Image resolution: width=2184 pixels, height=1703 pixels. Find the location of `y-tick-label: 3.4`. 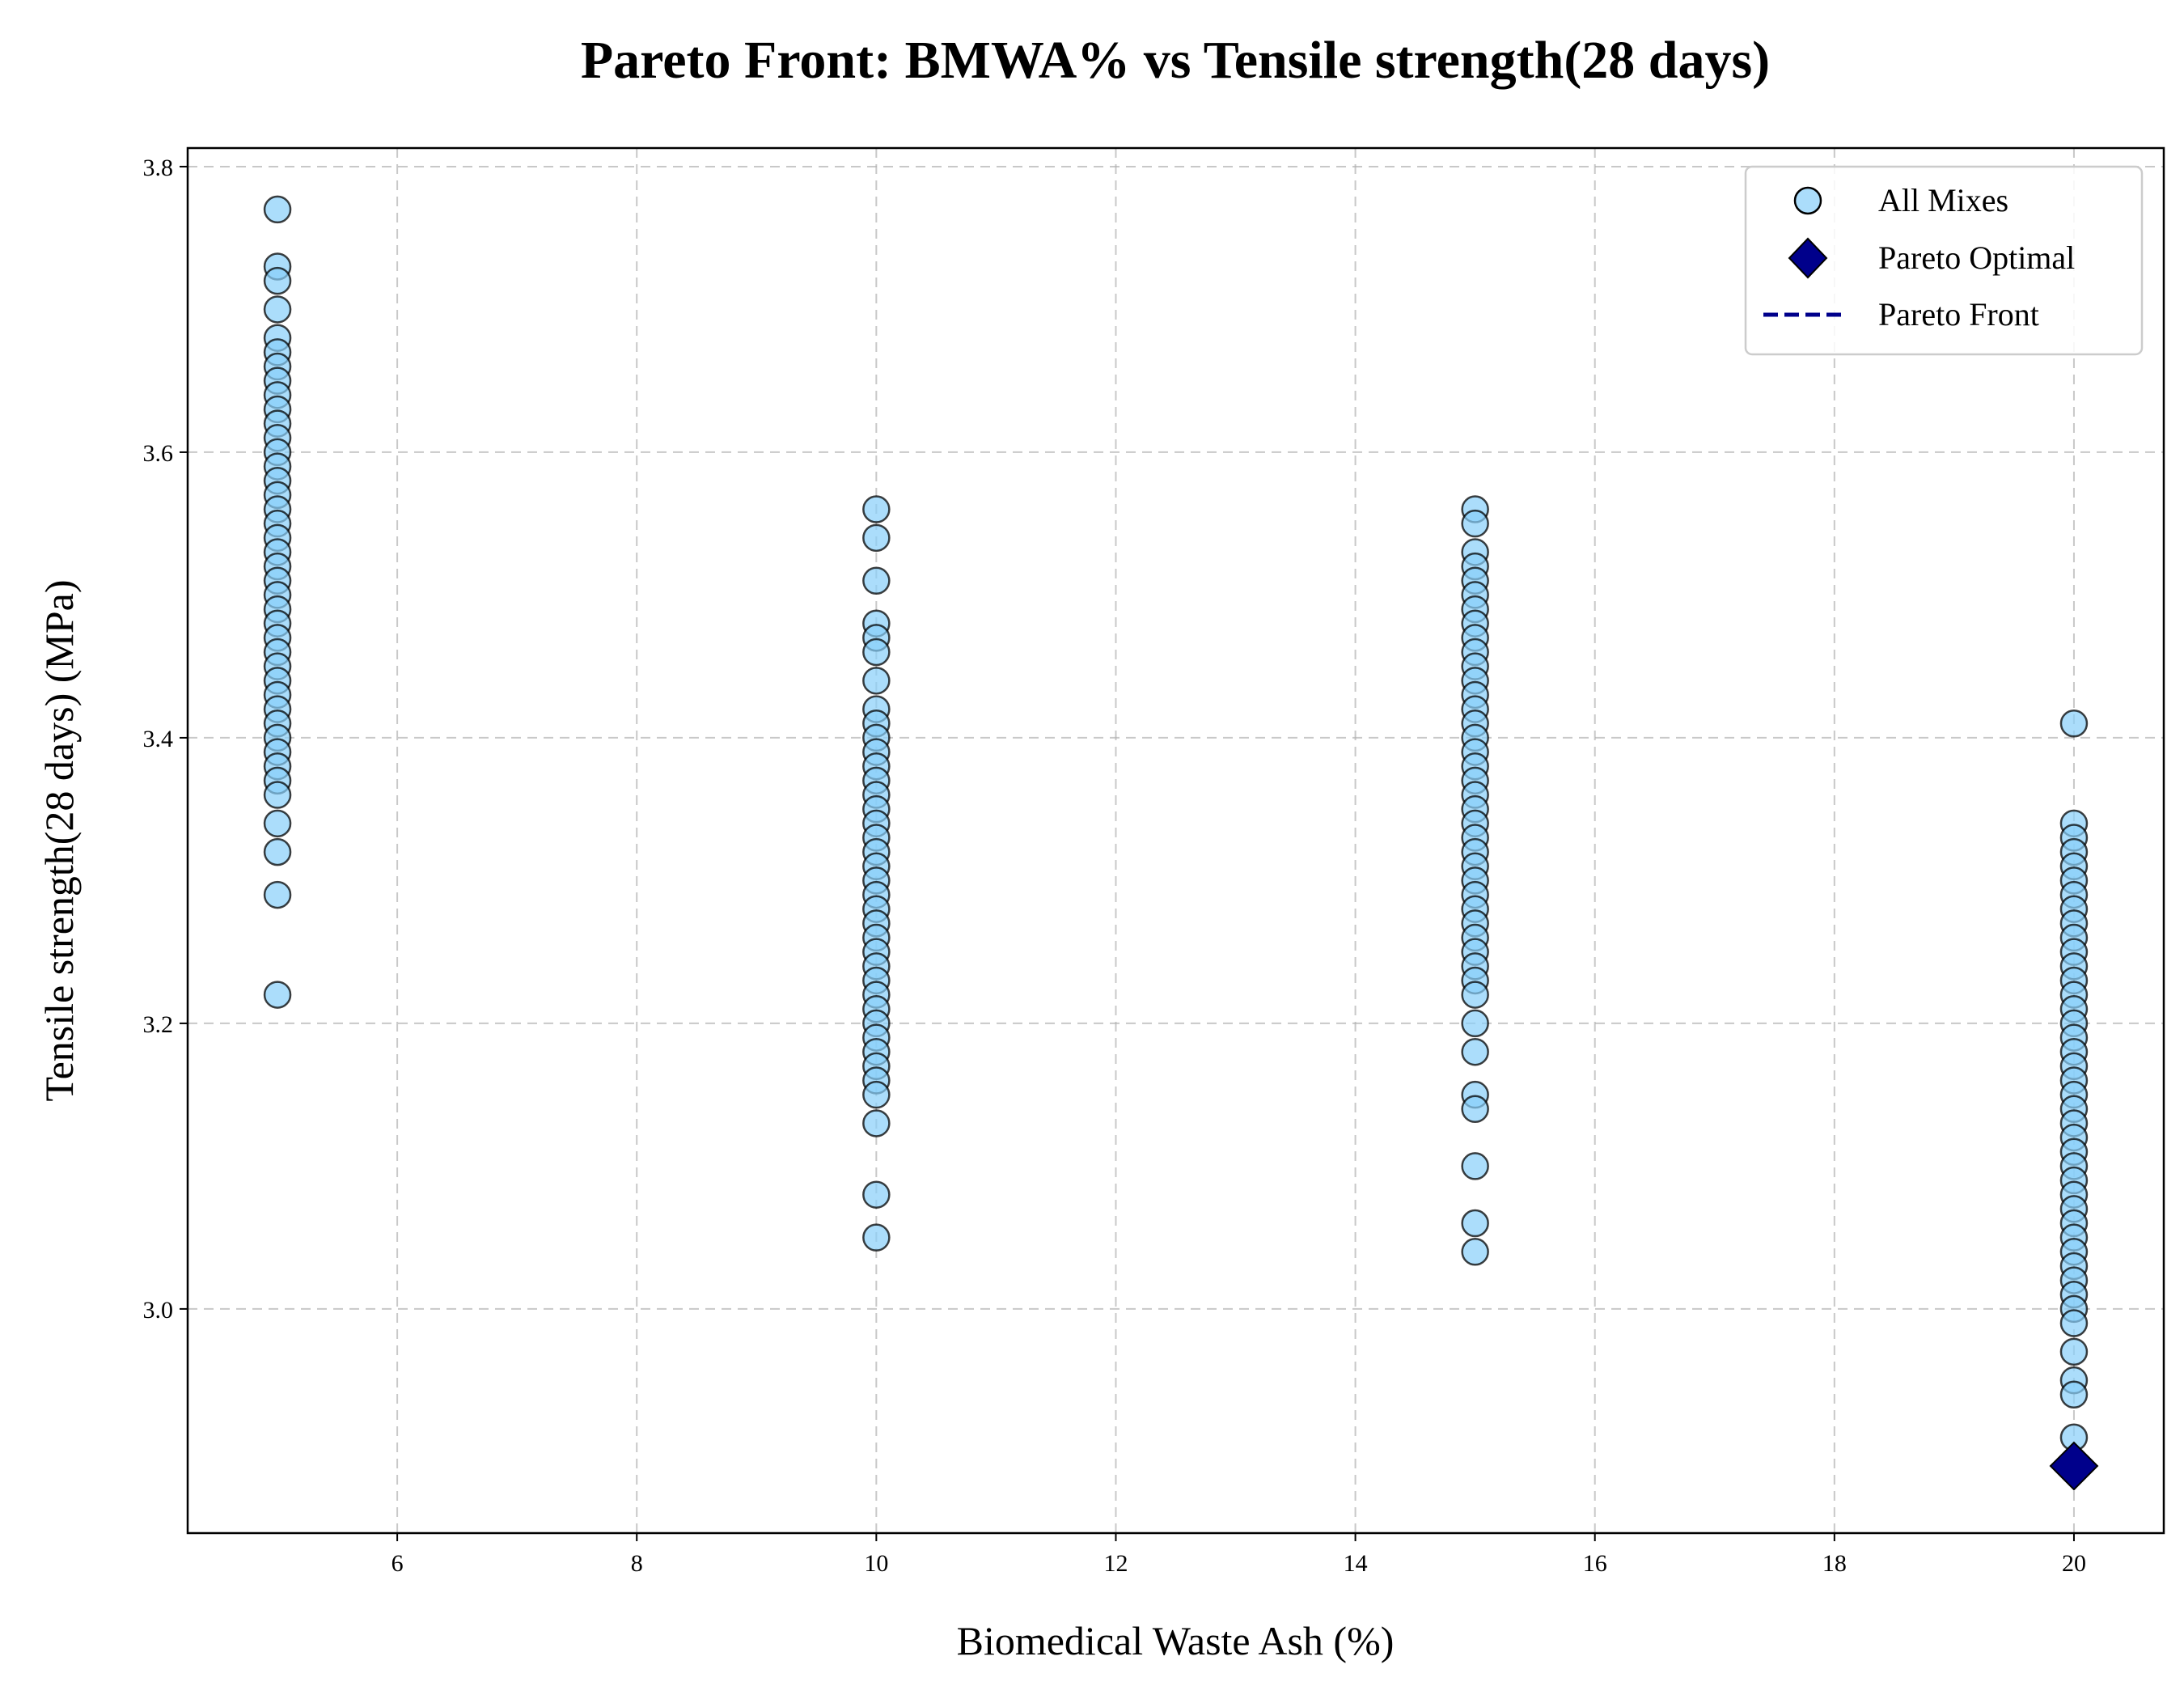

y-tick-label: 3.4 is located at coordinates (159, 739).